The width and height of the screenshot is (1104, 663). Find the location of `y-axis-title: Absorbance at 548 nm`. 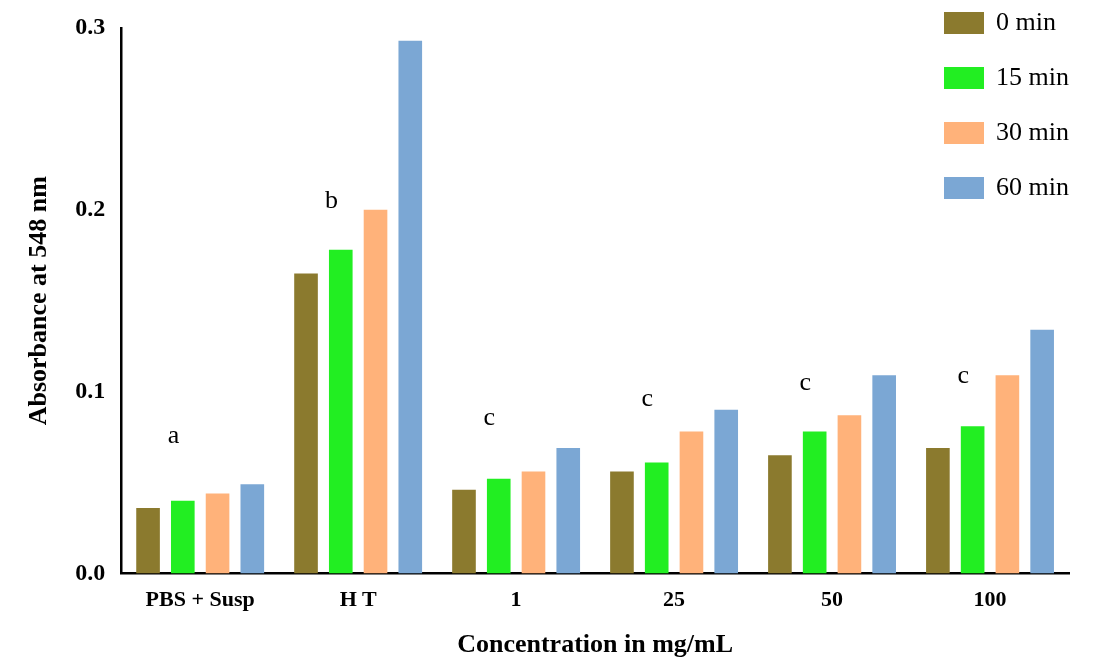

y-axis-title: Absorbance at 548 nm is located at coordinates (38, 300).